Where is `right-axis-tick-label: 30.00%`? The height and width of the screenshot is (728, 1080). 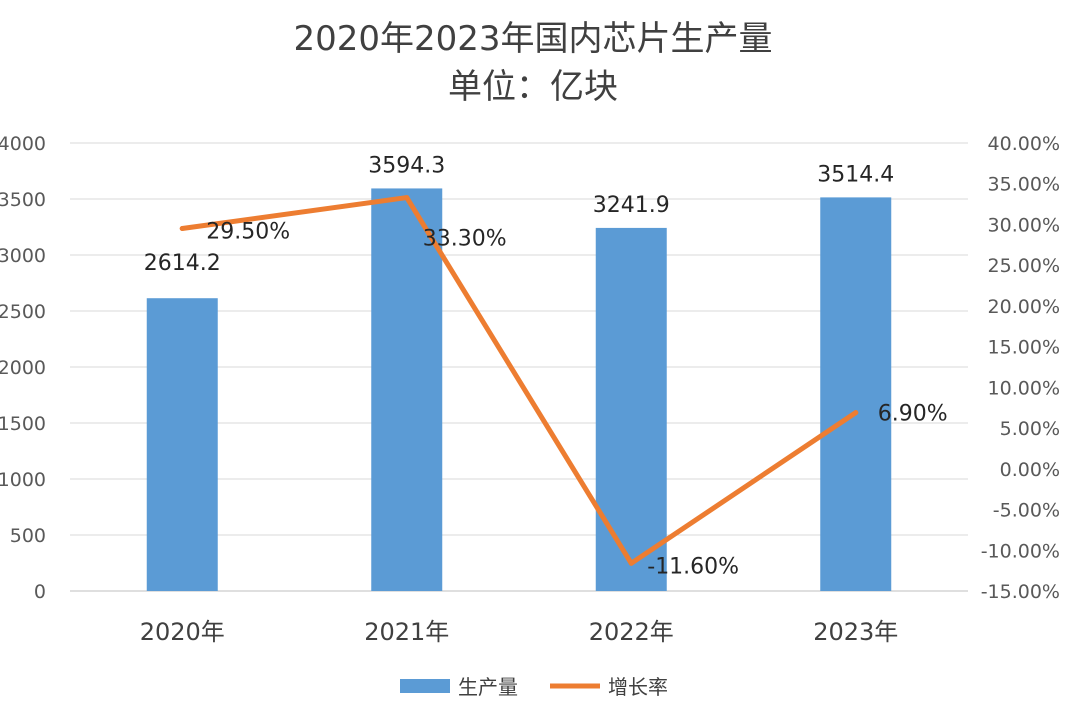
right-axis-tick-label: 30.00% is located at coordinates (1024, 225).